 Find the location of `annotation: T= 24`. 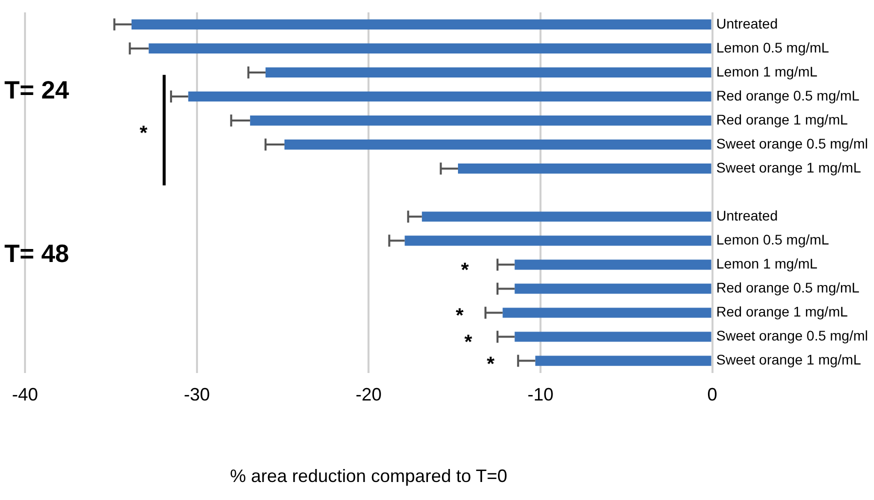

annotation: T= 24 is located at coordinates (37, 90).